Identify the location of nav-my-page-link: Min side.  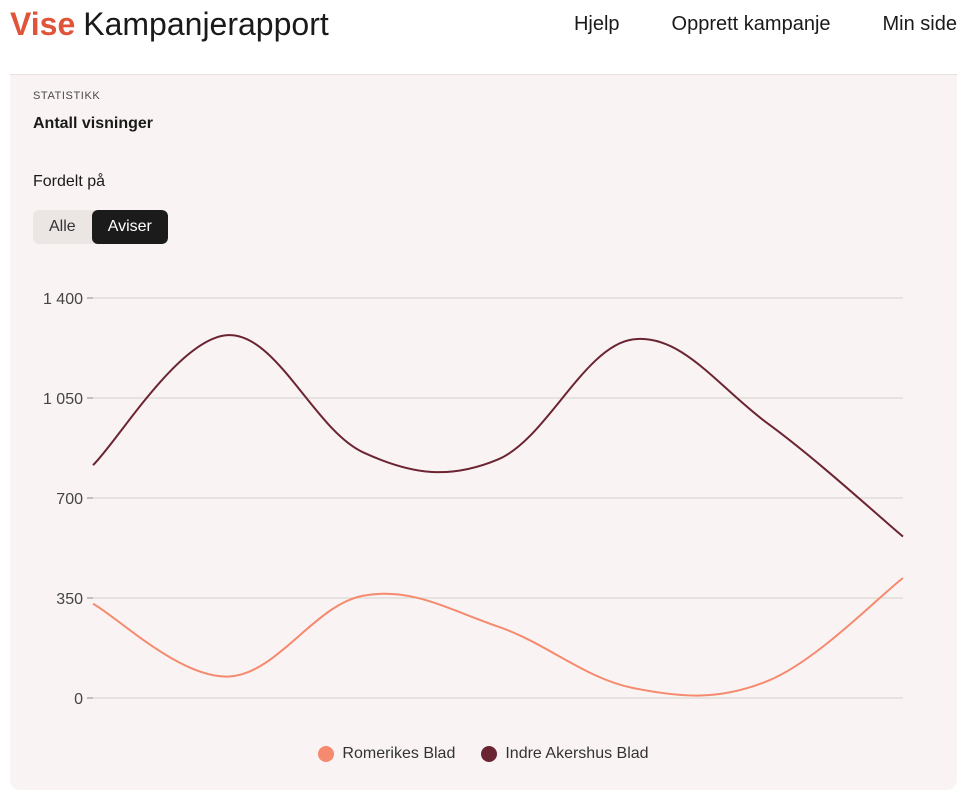
(919, 24).